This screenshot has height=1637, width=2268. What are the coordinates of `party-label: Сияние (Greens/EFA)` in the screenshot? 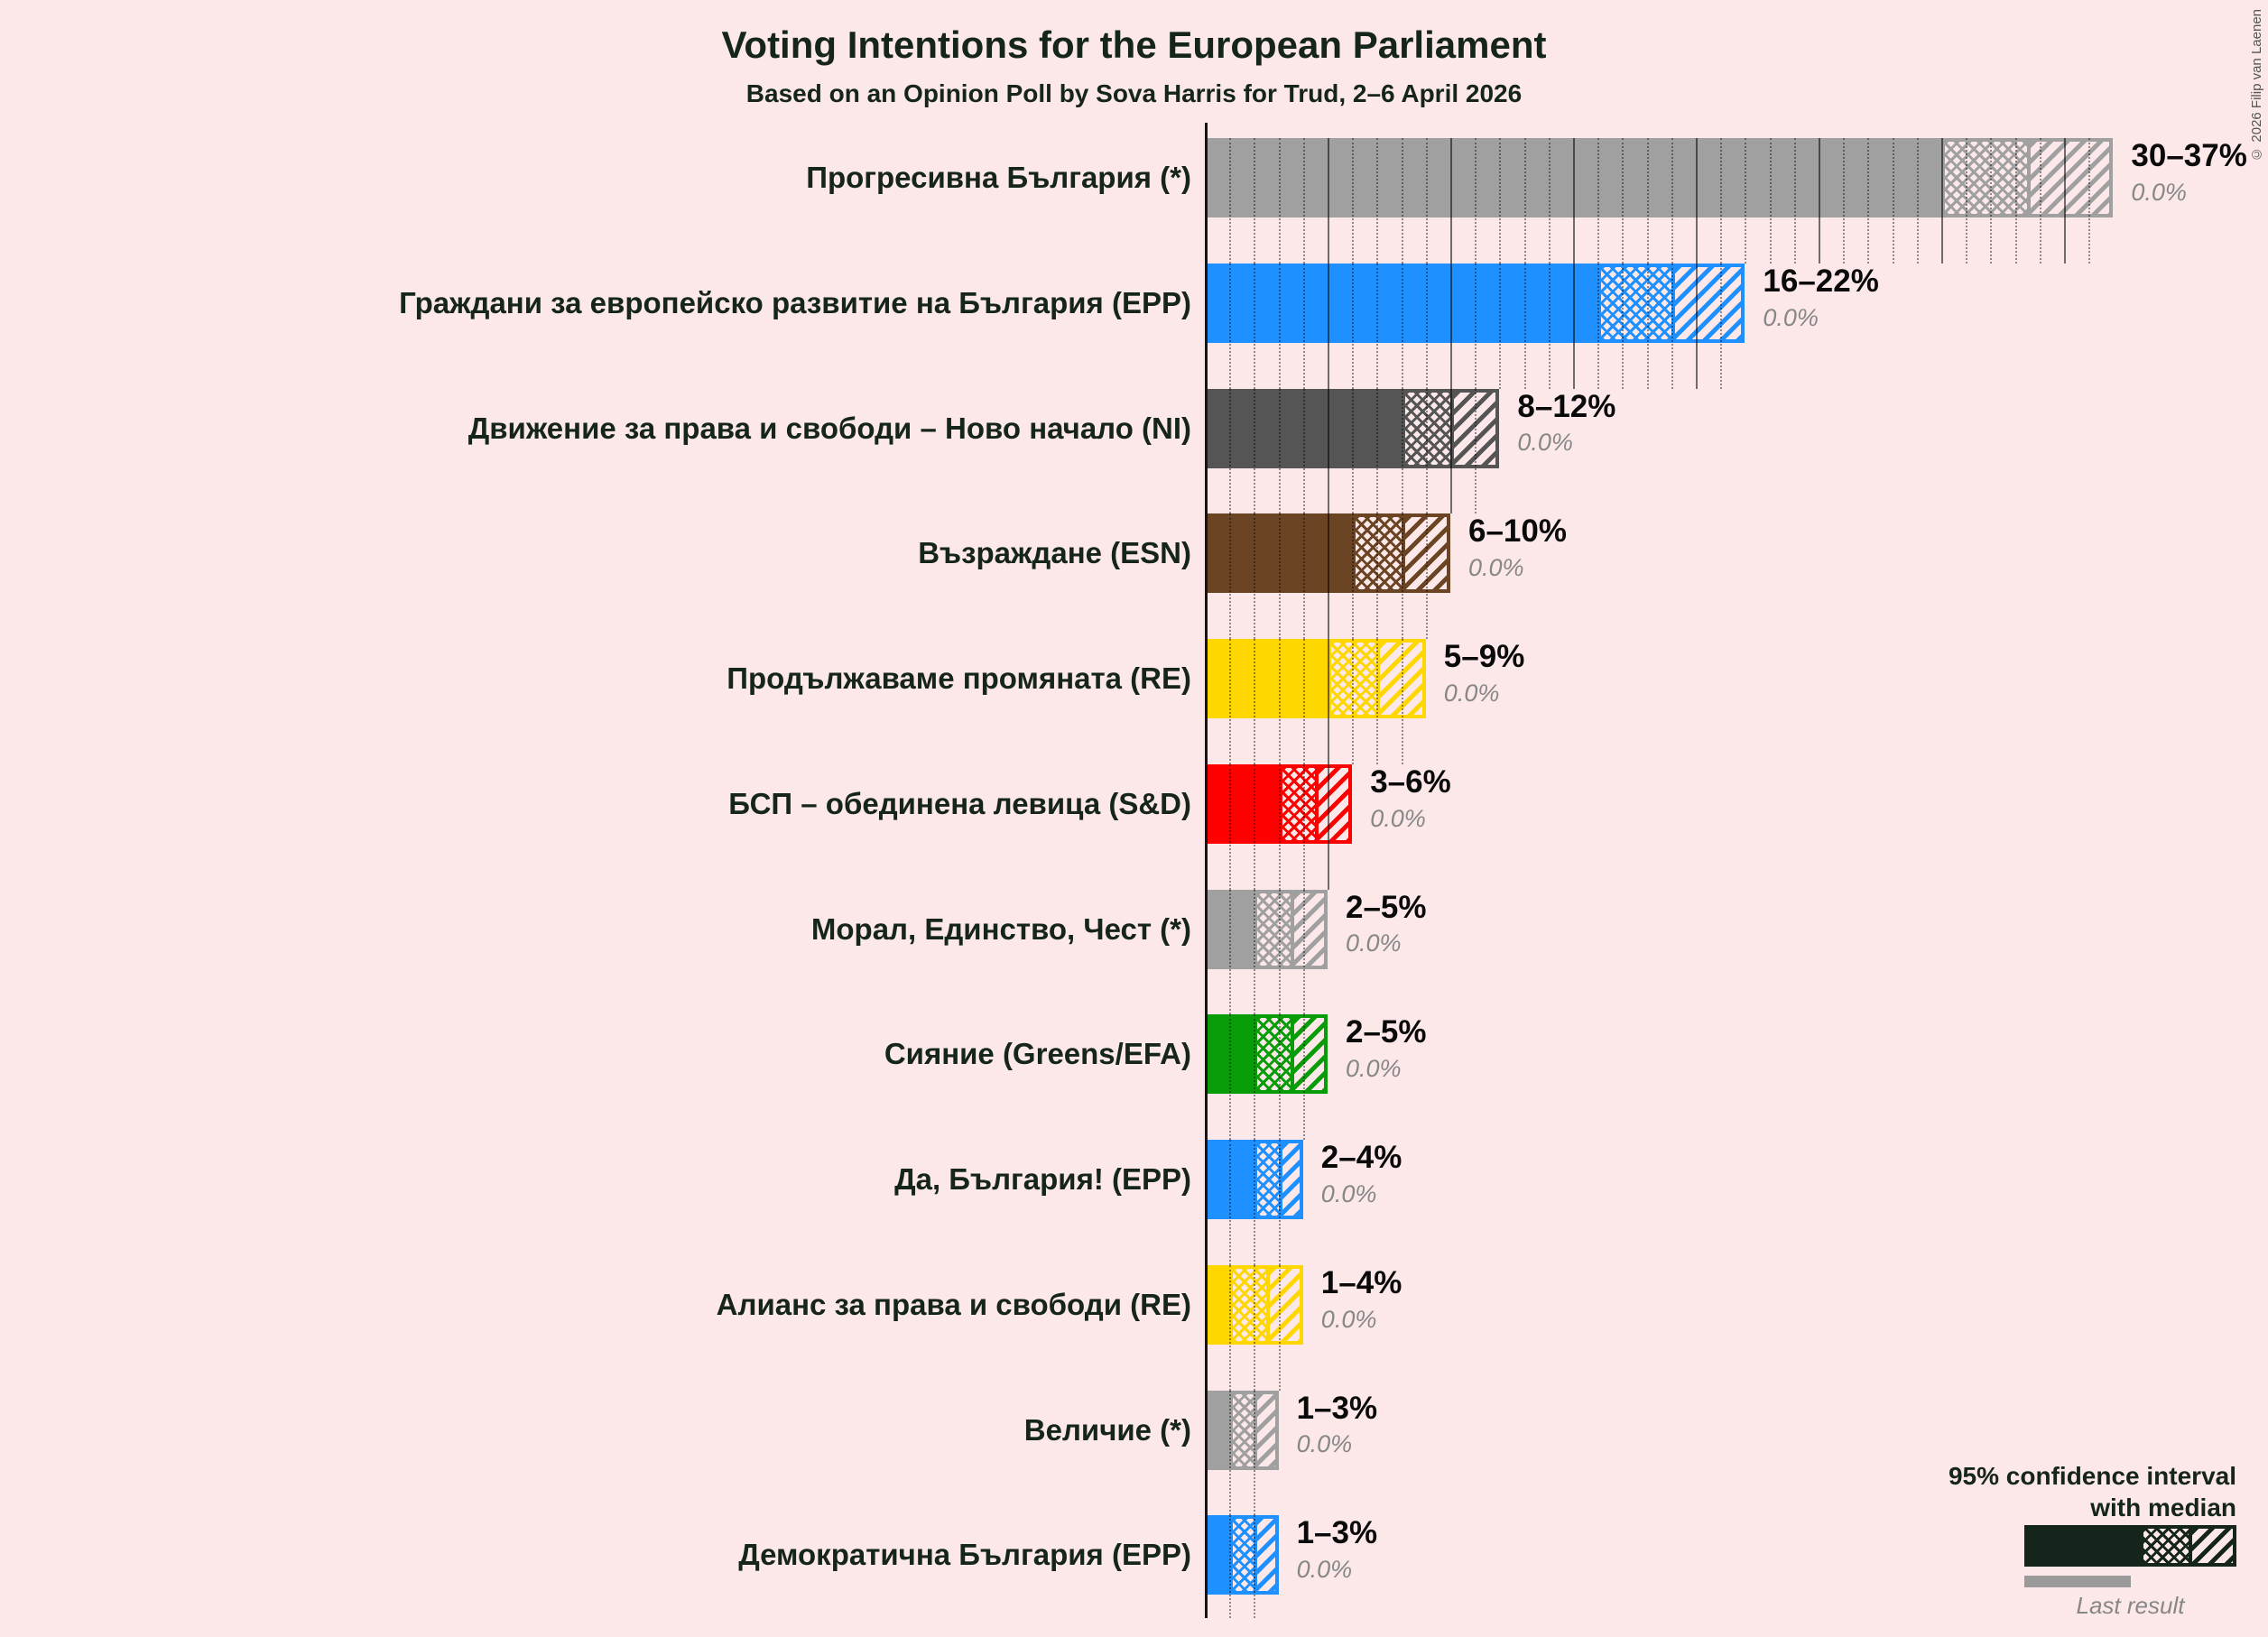 It's located at (1037, 1054).